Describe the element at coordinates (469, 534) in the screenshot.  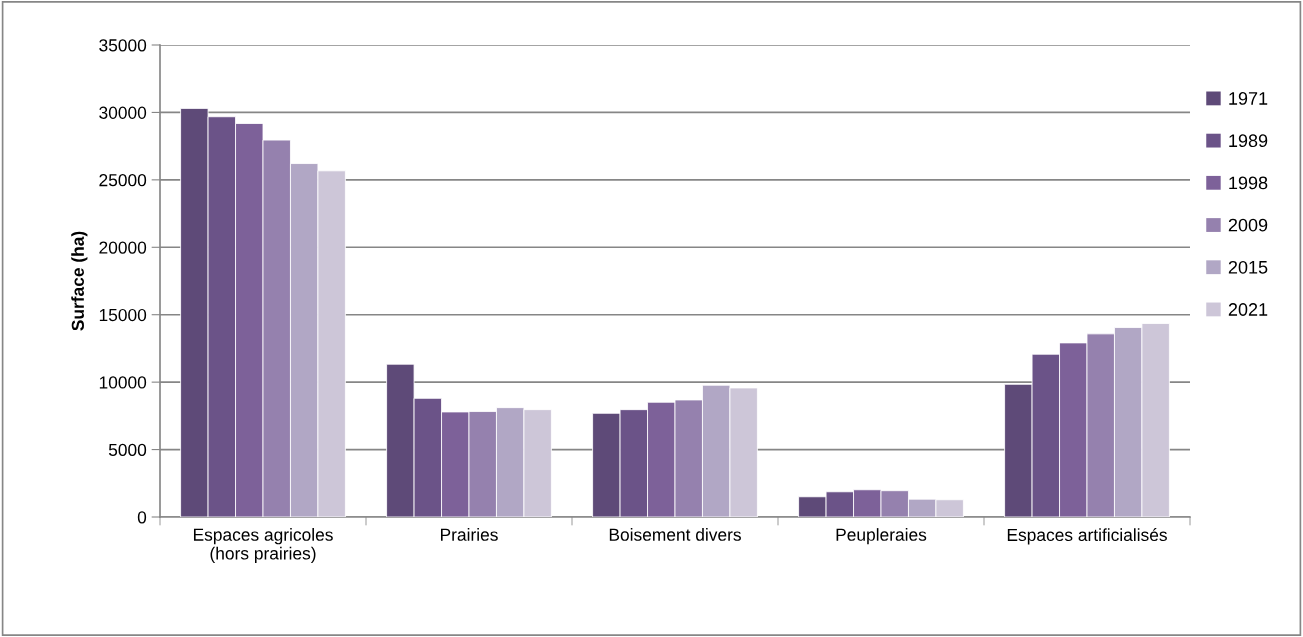
I see `x-tick-label: Prairies` at that location.